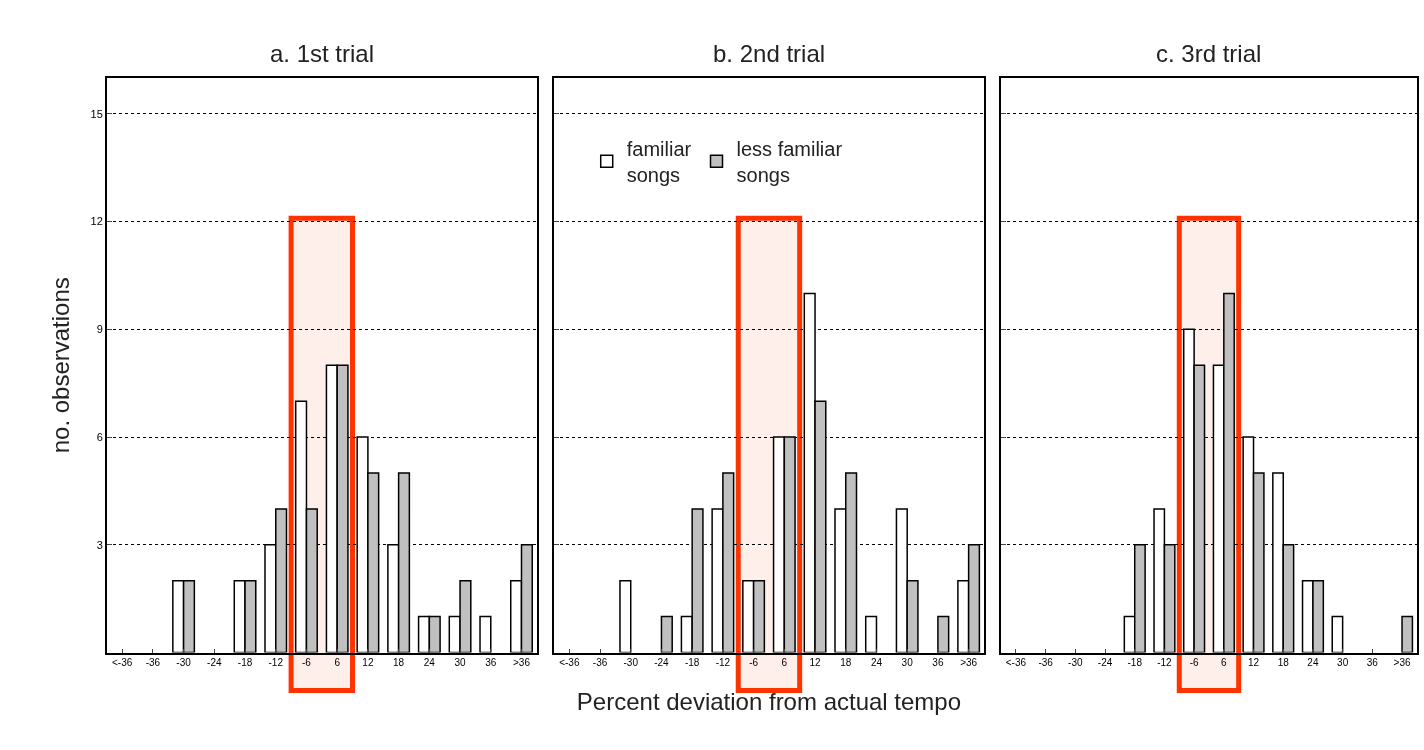 Image resolution: width=1424 pixels, height=750 pixels. I want to click on chart-title: c. 3rd trial, so click(1209, 53).